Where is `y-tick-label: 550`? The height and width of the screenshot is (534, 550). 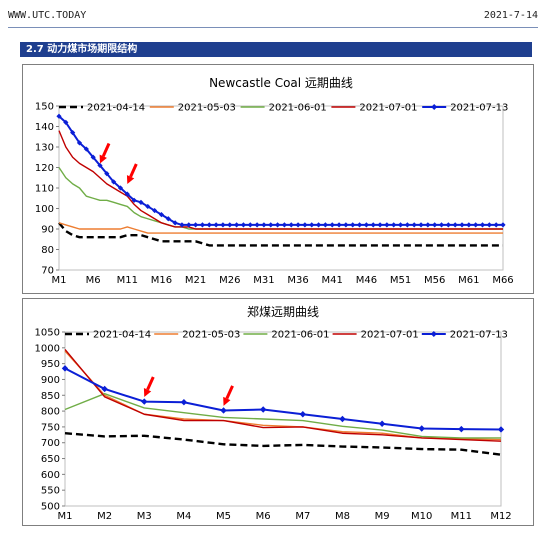 y-tick-label: 550 is located at coordinates (50, 491).